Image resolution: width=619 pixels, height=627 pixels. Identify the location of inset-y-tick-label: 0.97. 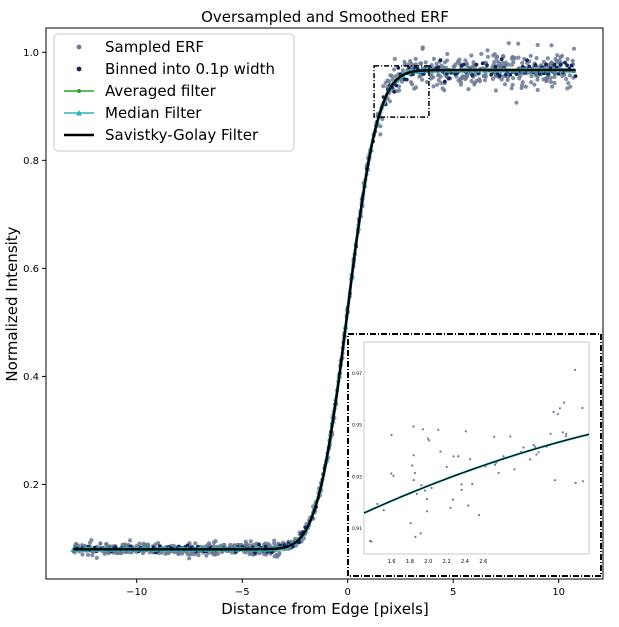
(357, 374).